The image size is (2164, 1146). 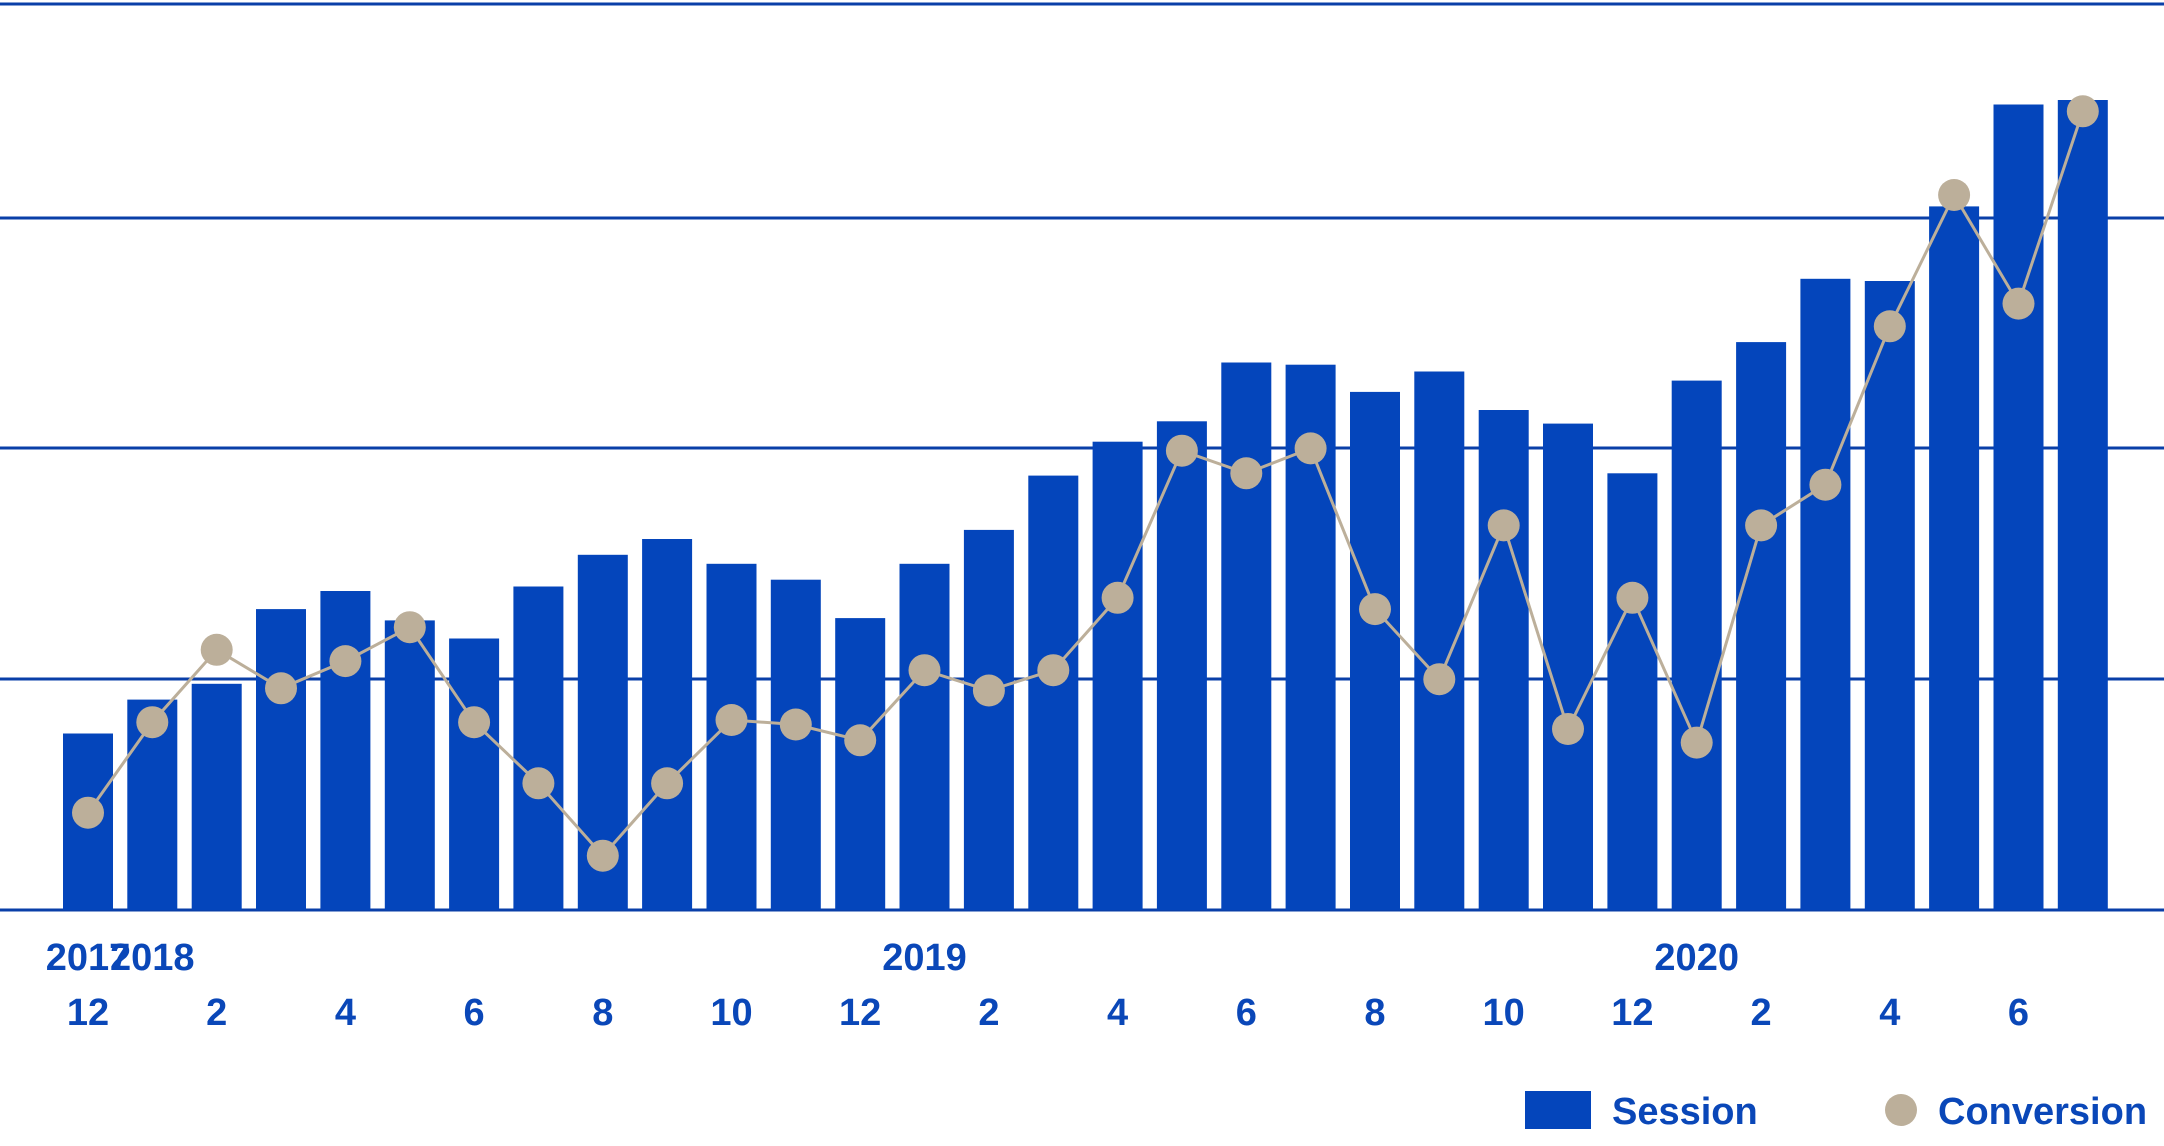 I want to click on x-month-label-30: 6, so click(x=2018, y=1013).